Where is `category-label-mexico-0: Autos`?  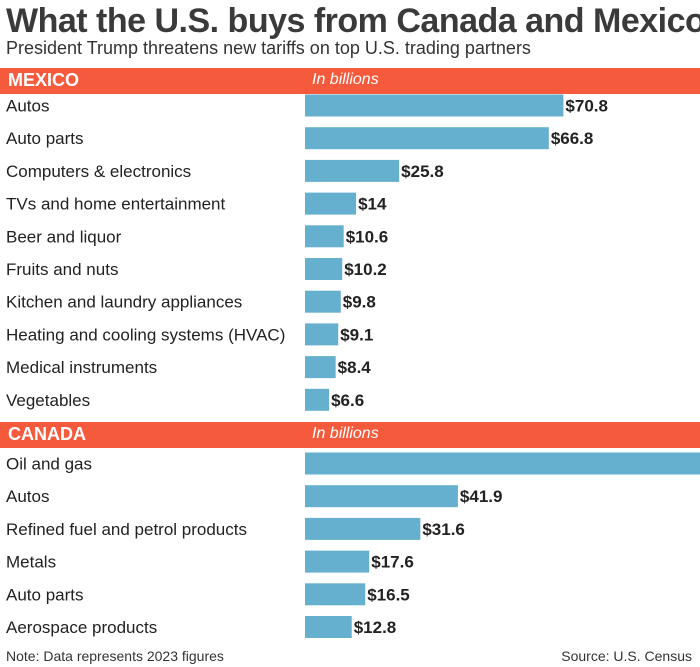 category-label-mexico-0: Autos is located at coordinates (27, 106).